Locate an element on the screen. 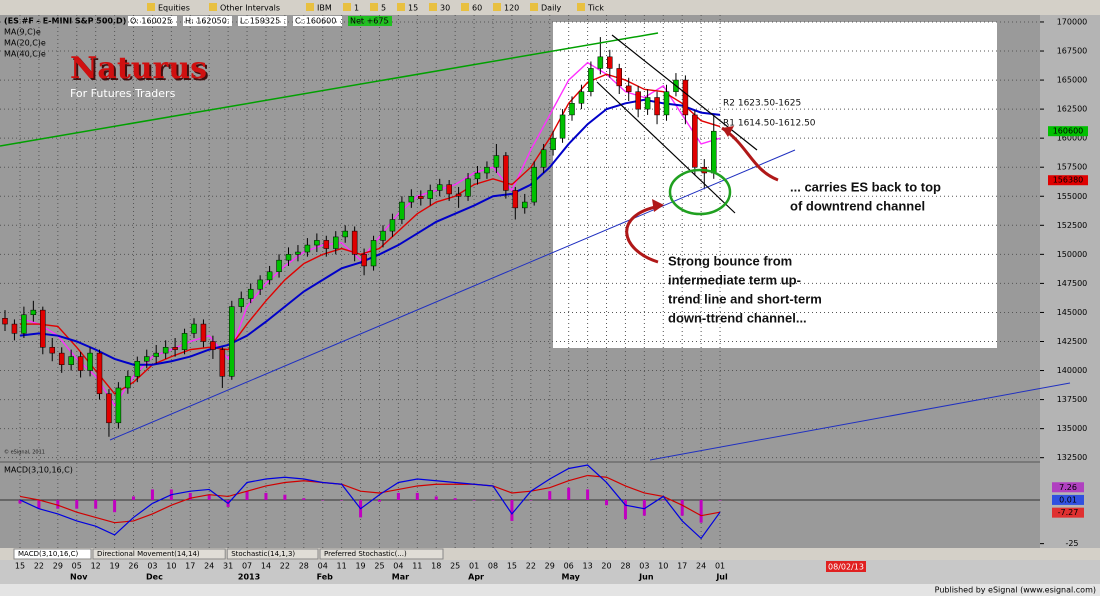 The width and height of the screenshot is (1100, 596). footer: Published by eSignal (www.esignal.com) is located at coordinates (1015, 590).